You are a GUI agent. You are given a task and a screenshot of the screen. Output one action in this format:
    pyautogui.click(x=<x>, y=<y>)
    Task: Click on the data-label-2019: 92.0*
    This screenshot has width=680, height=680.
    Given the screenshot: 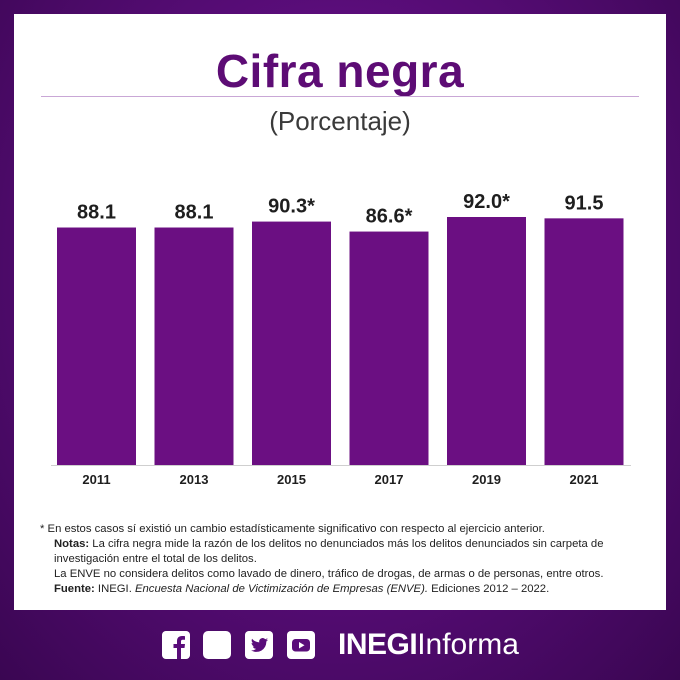 What is the action you would take?
    pyautogui.click(x=486, y=202)
    